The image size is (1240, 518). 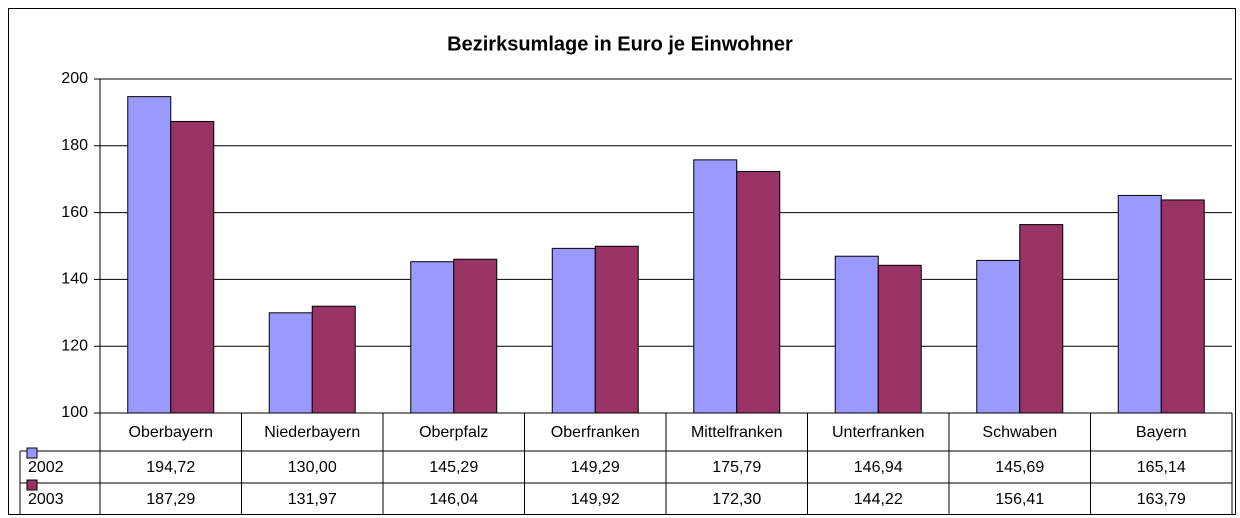 I want to click on table-value: 149,29, so click(x=595, y=467).